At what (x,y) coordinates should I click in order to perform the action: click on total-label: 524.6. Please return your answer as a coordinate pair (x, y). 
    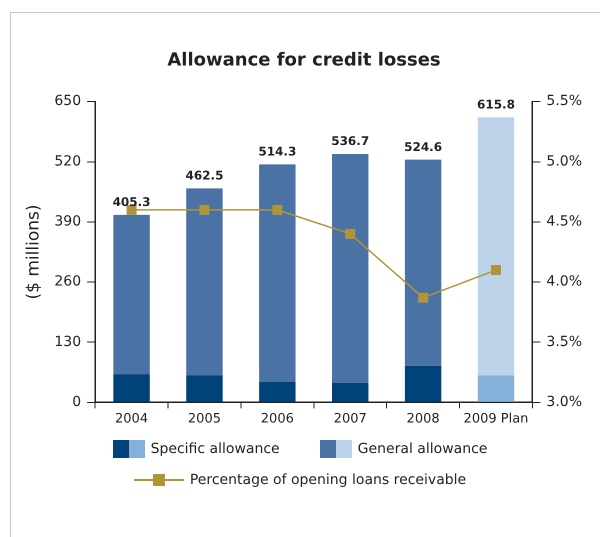
    Looking at the image, I should click on (423, 147).